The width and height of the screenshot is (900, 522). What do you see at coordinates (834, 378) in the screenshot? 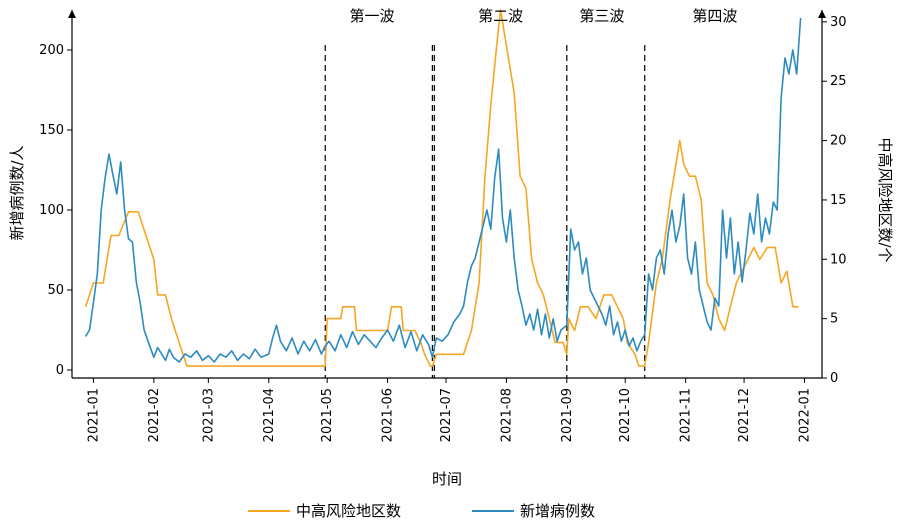
I see `y-right-tick-label: 0` at bounding box center [834, 378].